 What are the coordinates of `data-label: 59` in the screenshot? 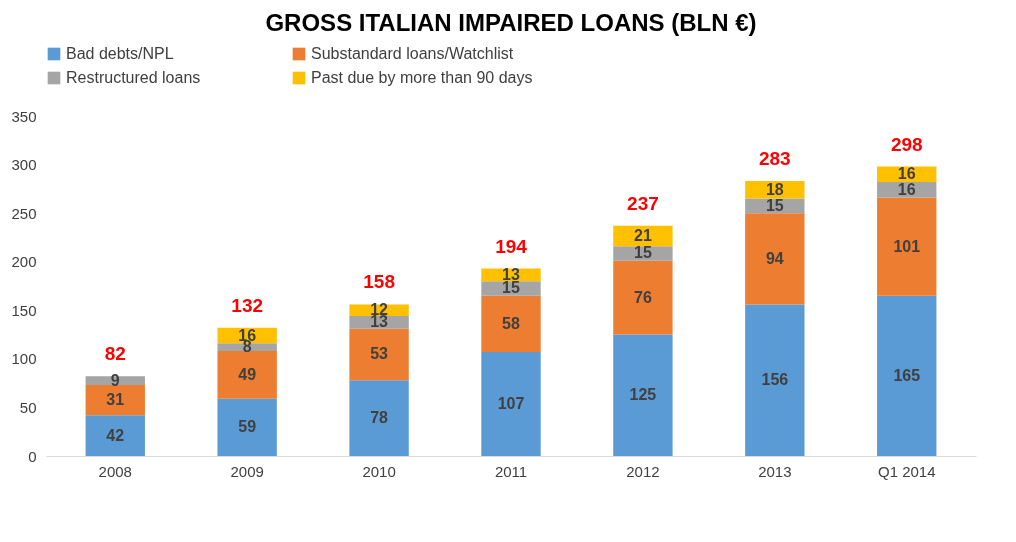 It's located at (247, 427).